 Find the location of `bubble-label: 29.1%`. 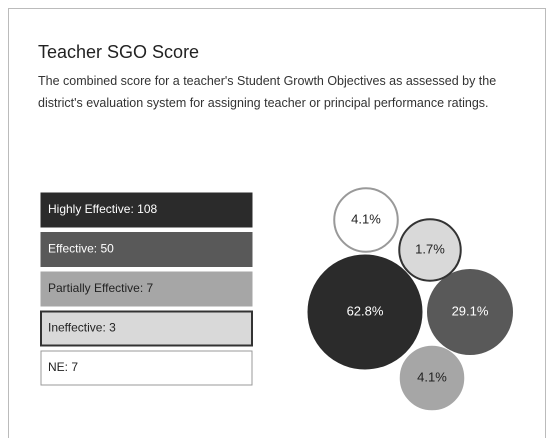

bubble-label: 29.1% is located at coordinates (470, 310).